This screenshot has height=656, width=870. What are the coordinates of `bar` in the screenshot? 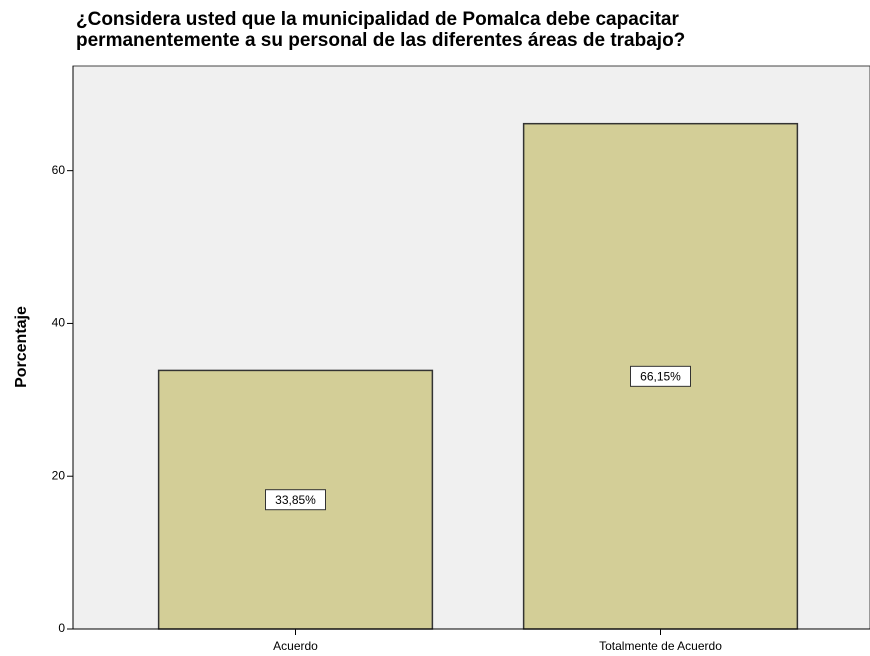 It's located at (295, 499).